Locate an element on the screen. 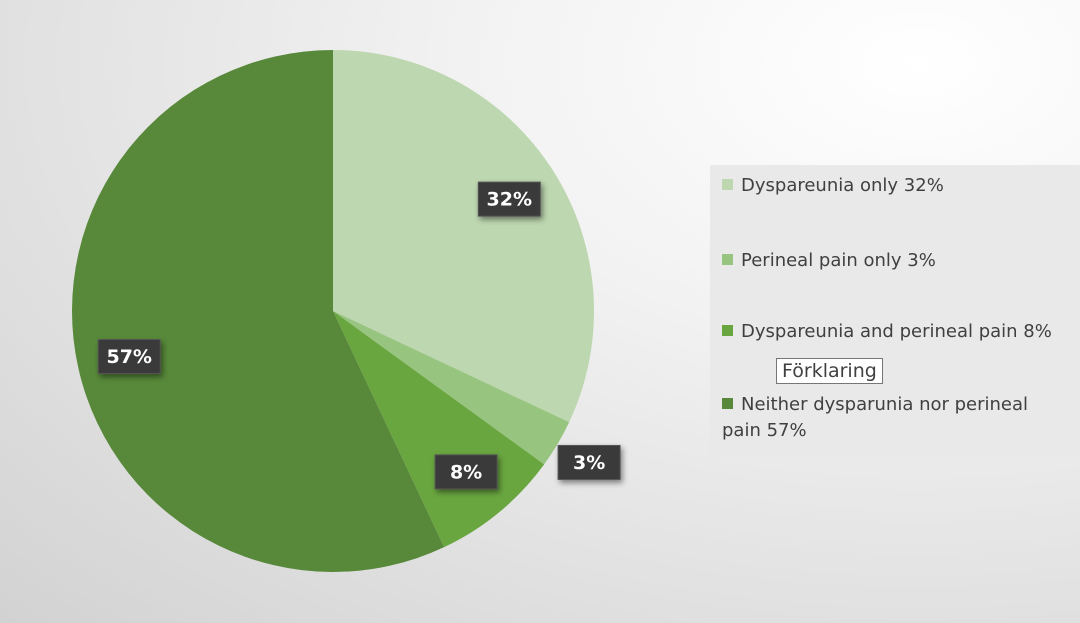 The width and height of the screenshot is (1080, 623). legend-item: Dyspareunia only 32% is located at coordinates (897, 186).